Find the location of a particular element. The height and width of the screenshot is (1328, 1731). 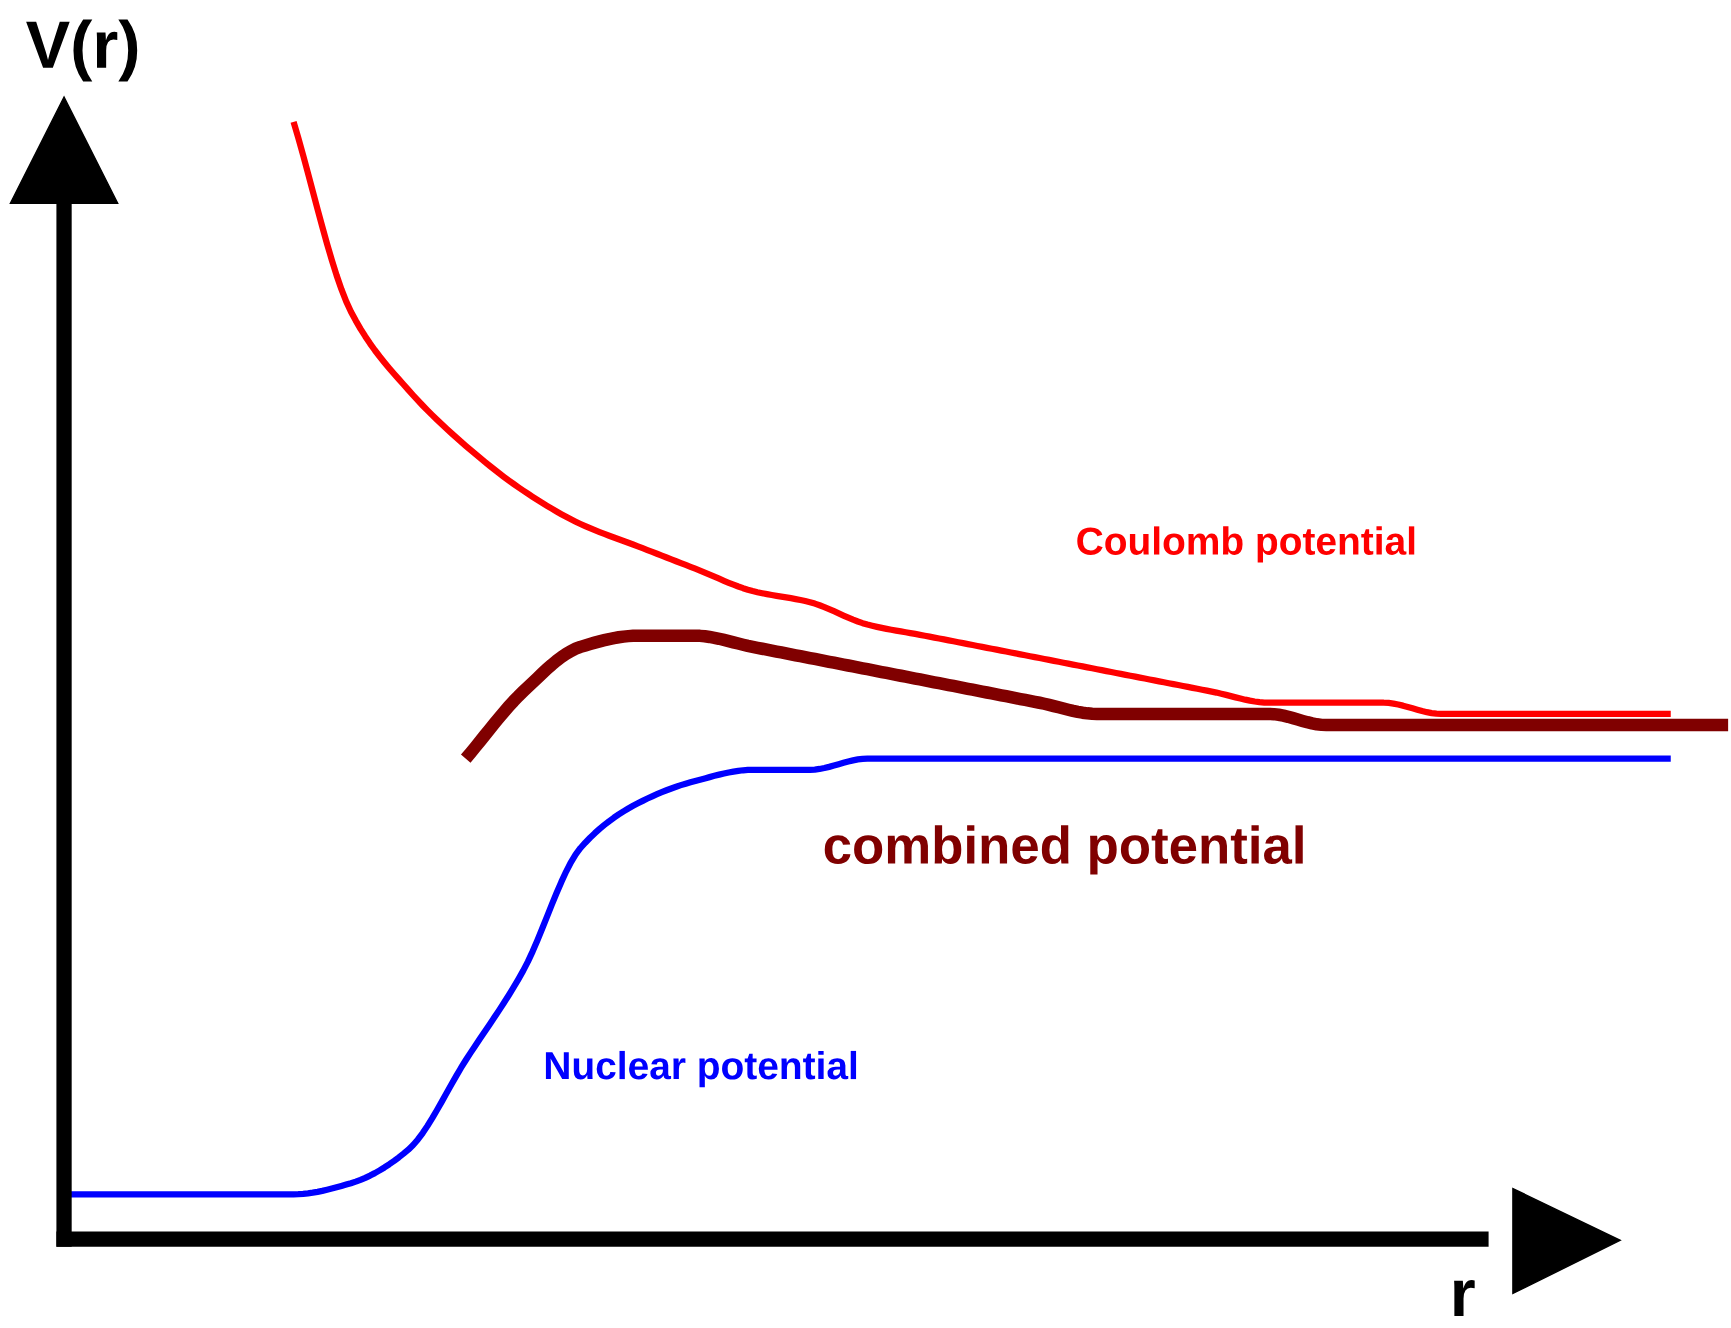

series-label: Nuclear potential is located at coordinates (701, 1069).